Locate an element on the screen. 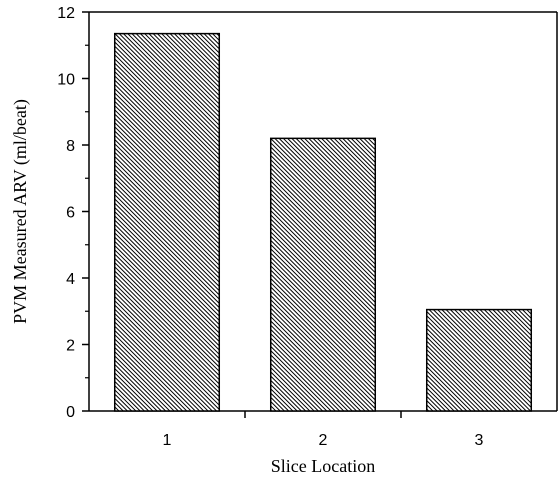  y-tick-label: 4 is located at coordinates (70, 279).